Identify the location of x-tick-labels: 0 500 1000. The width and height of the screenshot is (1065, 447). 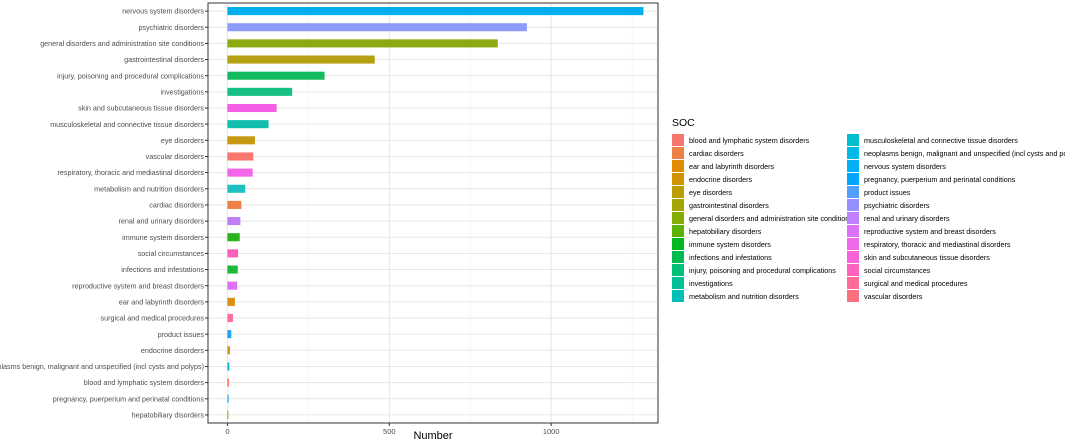
(392, 429).